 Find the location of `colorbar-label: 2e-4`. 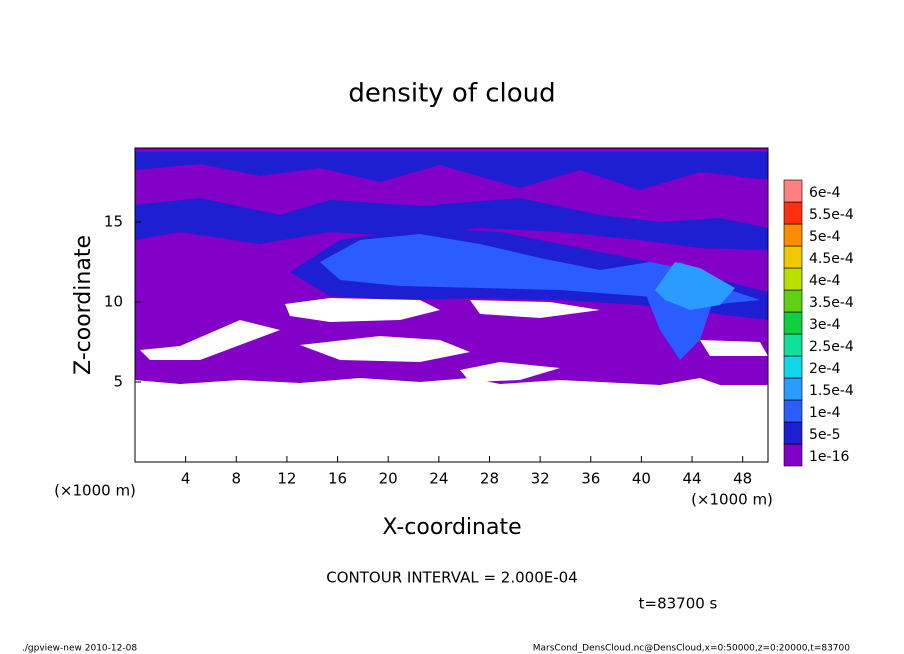

colorbar-label: 2e-4 is located at coordinates (825, 369).